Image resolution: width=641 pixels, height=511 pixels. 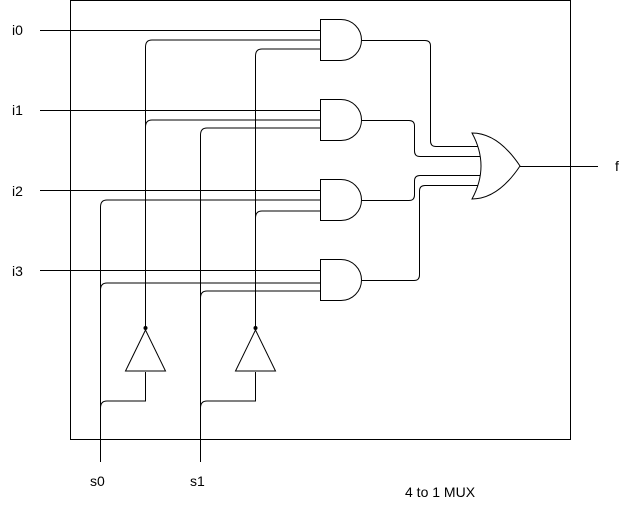 What do you see at coordinates (420, 93) in the screenshot?
I see `wire-and1-to-or` at bounding box center [420, 93].